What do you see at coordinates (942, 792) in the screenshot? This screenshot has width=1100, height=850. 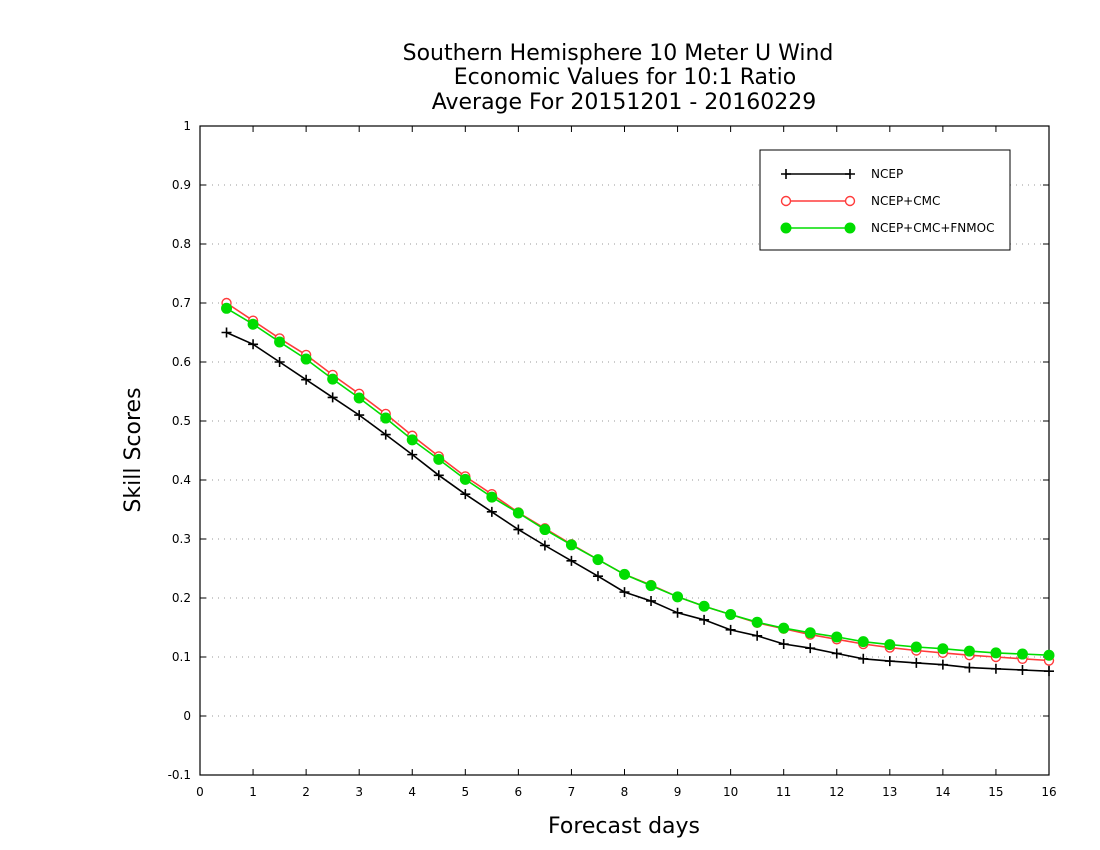 I see `x-tick-label: 14` at bounding box center [942, 792].